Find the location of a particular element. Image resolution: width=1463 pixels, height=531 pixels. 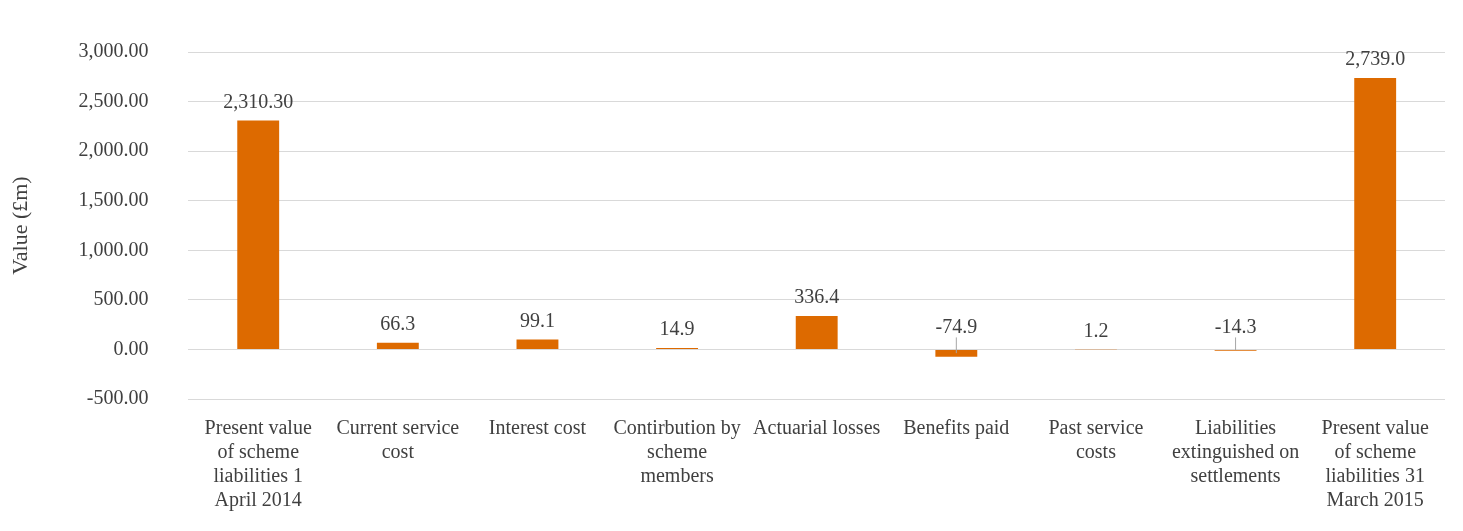

data-label: 2,739.0 is located at coordinates (1375, 58).